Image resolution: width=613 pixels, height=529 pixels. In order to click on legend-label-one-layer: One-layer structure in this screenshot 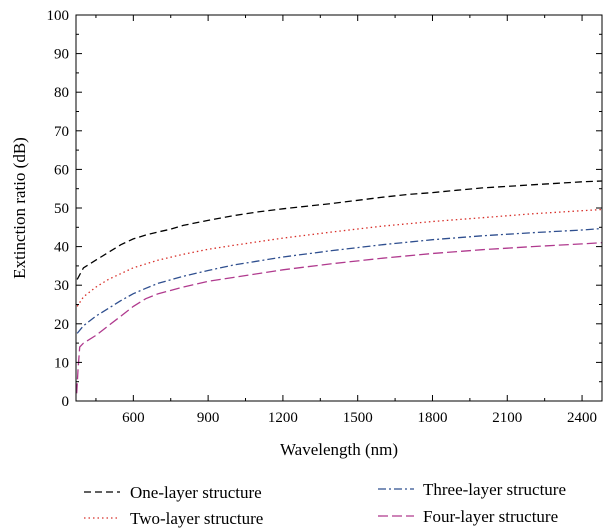, I will do `click(196, 492)`.